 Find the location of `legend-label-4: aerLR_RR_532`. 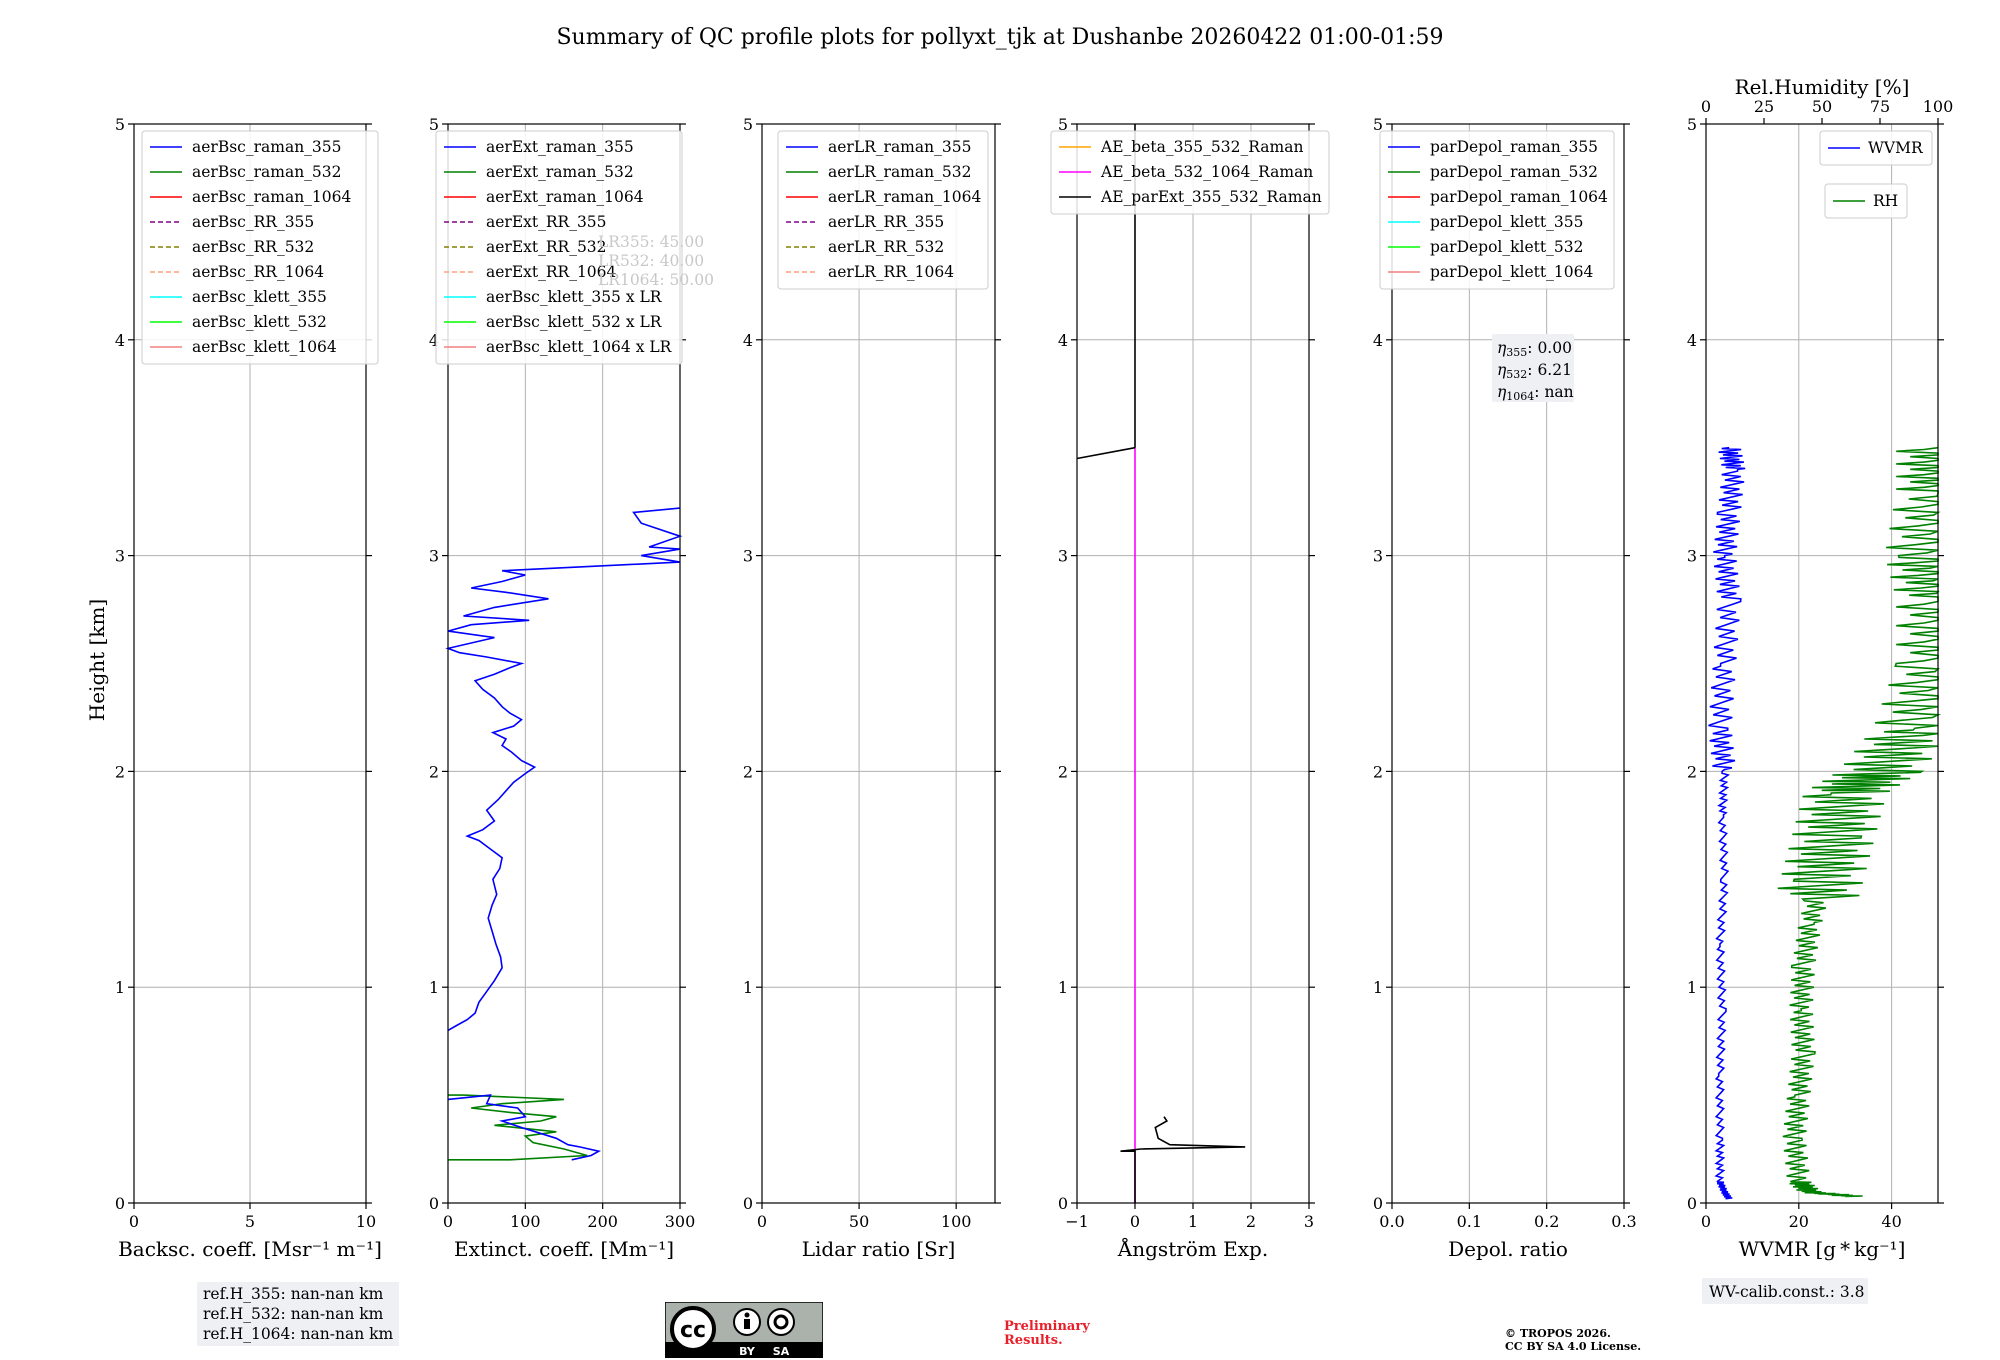

legend-label-4: aerLR_RR_532 is located at coordinates (886, 247).